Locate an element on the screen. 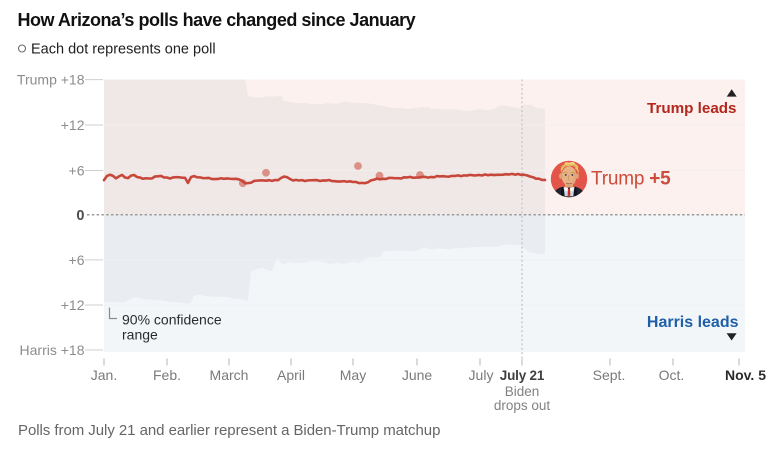 The image size is (779, 456). svg-text: Trump +18 is located at coordinates (51, 80).